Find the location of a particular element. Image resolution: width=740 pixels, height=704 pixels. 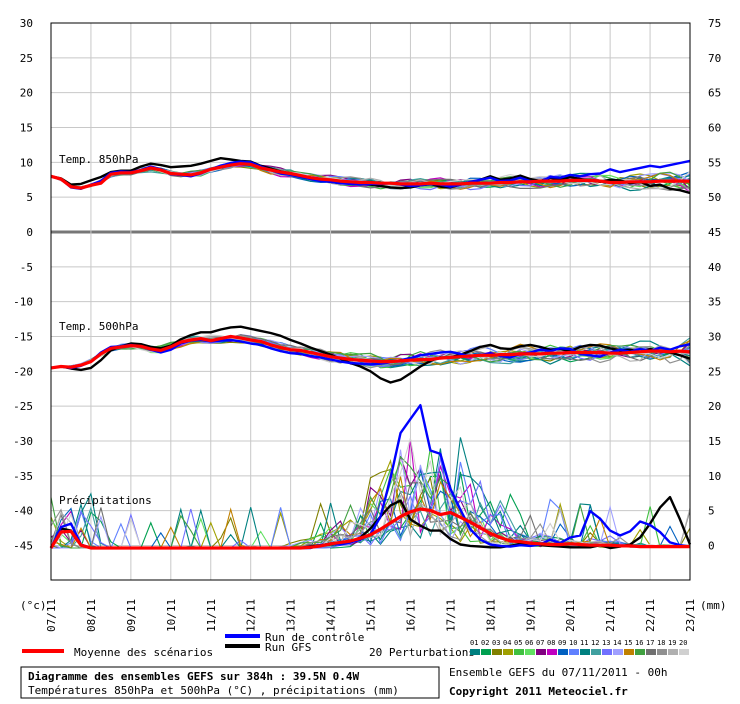

member-number: 07 is located at coordinates (540, 643).